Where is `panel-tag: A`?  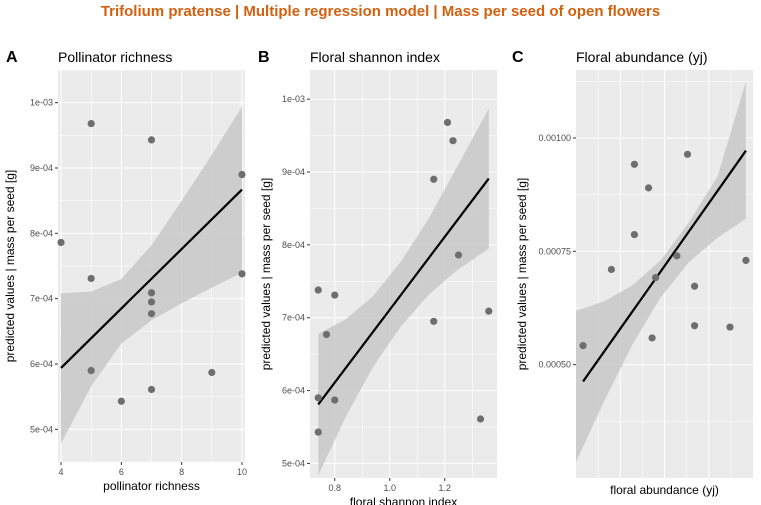
panel-tag: A is located at coordinates (12, 57).